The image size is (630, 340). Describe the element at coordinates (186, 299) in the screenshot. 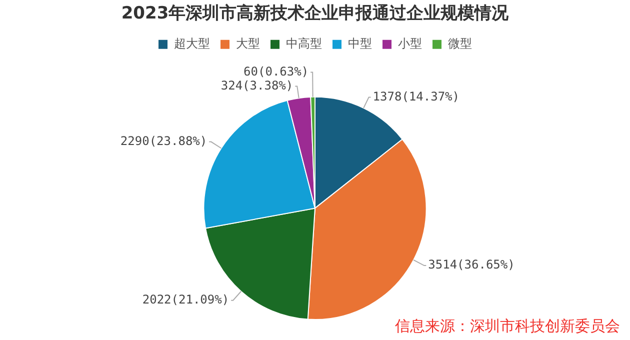

I see `data-label: 2022(21.09%)` at that location.